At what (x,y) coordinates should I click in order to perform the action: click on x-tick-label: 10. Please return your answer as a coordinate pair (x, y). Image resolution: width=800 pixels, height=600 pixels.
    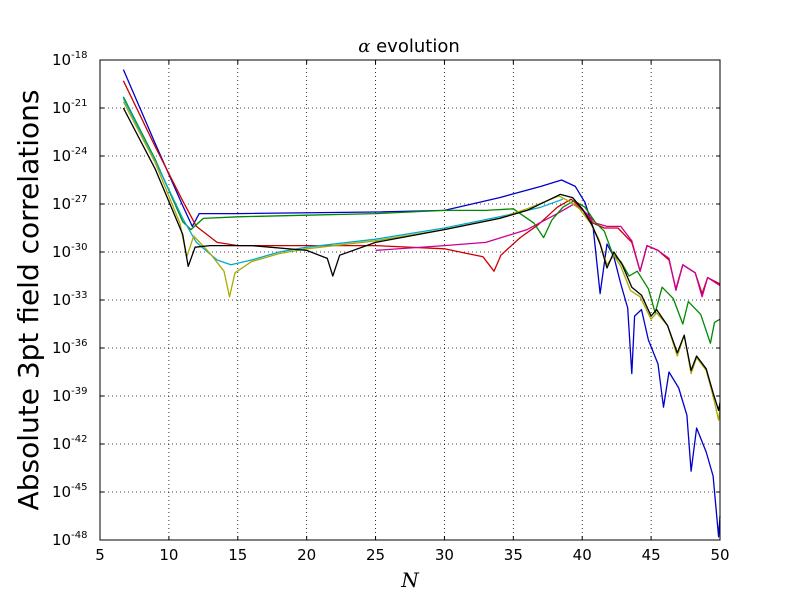
    Looking at the image, I should click on (168, 555).